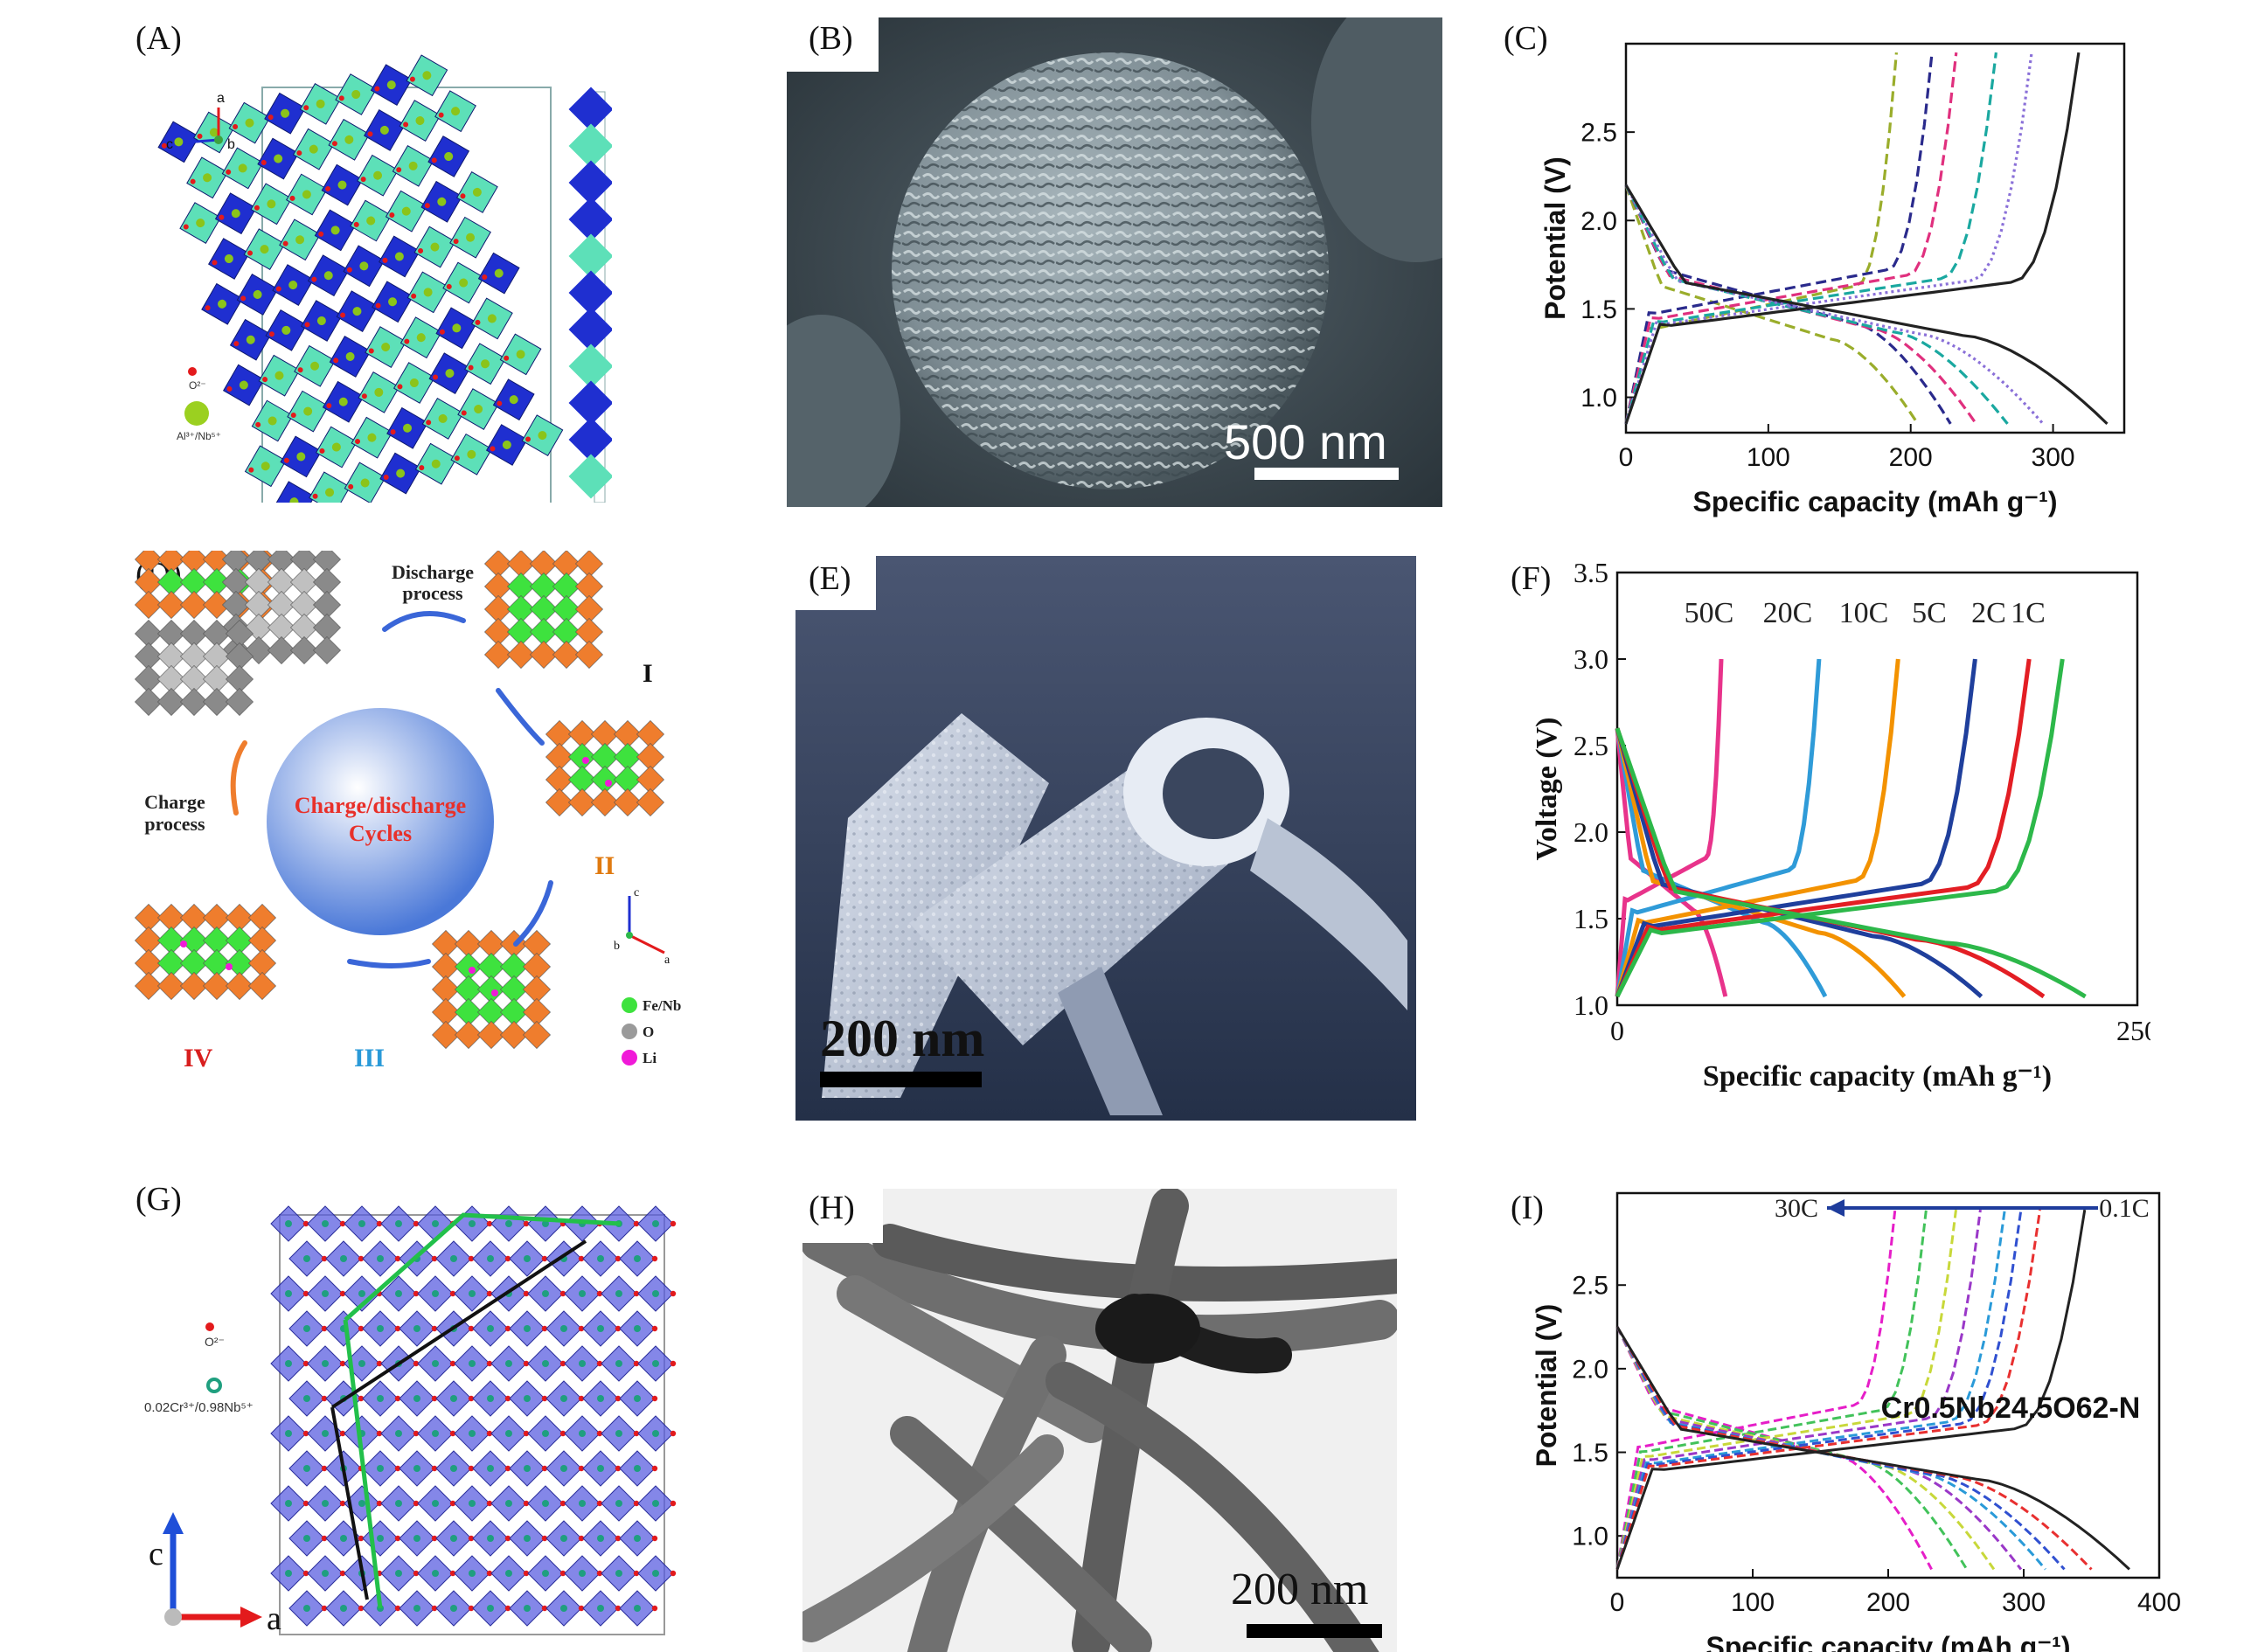  What do you see at coordinates (1864, 613) in the screenshot?
I see `rate-label-10C: 10C` at bounding box center [1864, 613].